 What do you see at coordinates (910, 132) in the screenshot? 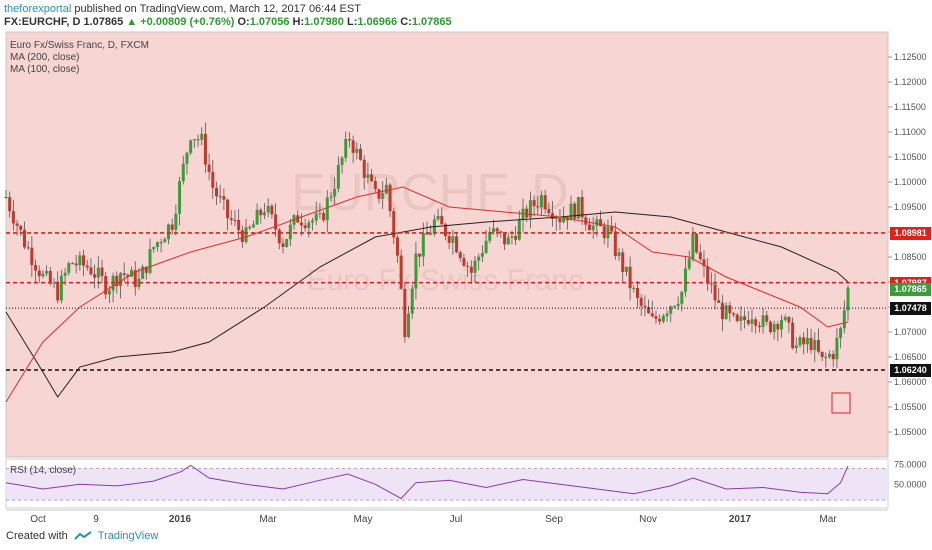
I see `y-tick-label: 1.11000` at bounding box center [910, 132].